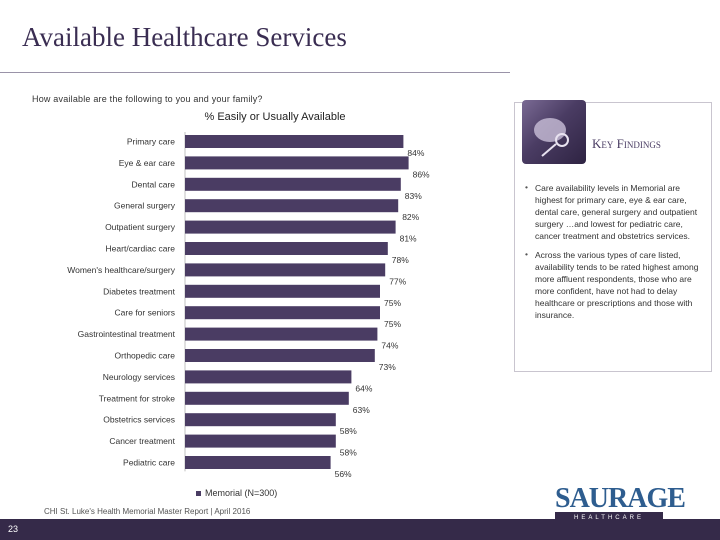 The image size is (720, 540). What do you see at coordinates (145, 206) in the screenshot?
I see `category-label: General surgery` at bounding box center [145, 206].